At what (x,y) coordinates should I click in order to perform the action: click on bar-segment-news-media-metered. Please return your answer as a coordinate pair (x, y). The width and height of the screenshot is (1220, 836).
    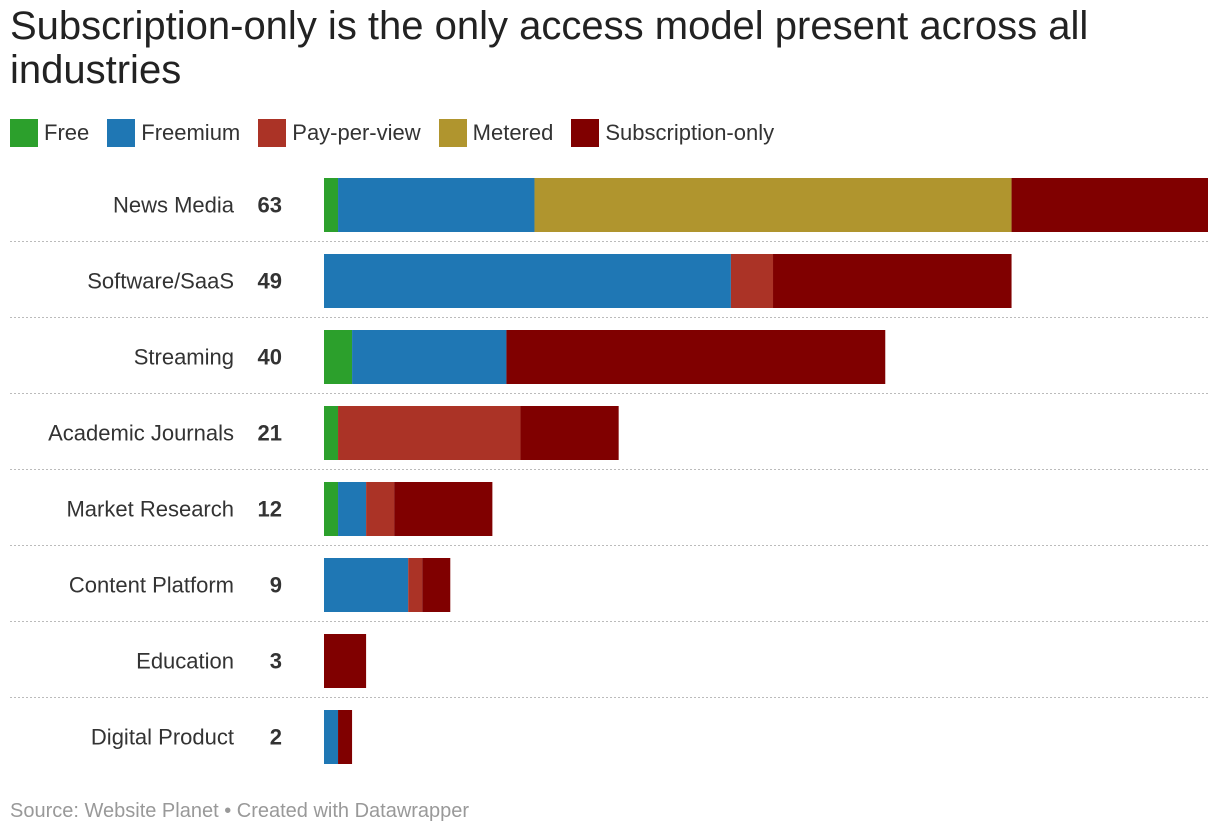
    Looking at the image, I should click on (773, 205).